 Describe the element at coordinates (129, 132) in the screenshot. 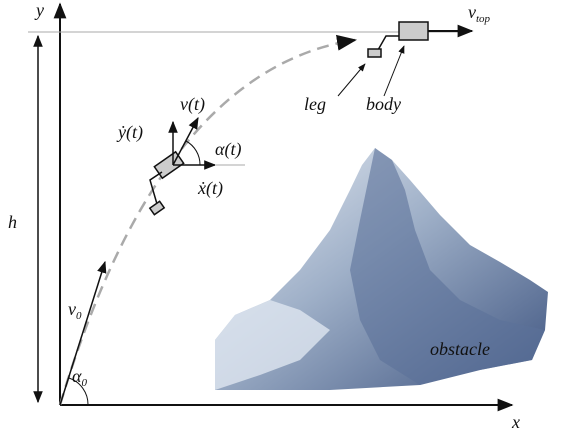

I see `ydot-label: ẏ(t)` at that location.